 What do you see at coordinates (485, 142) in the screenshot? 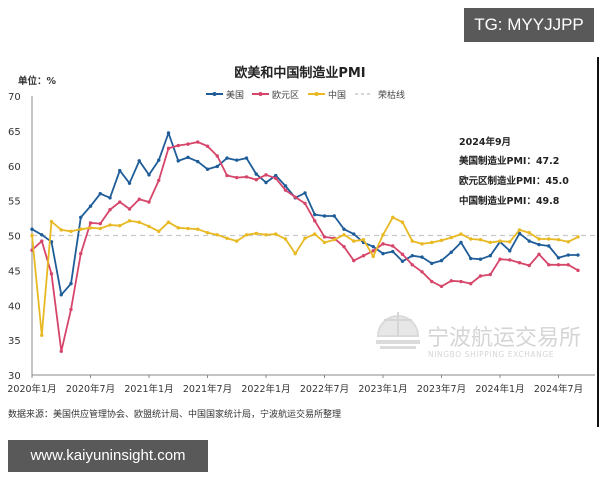
I see `svg-text: 2024年9月` at bounding box center [485, 142].